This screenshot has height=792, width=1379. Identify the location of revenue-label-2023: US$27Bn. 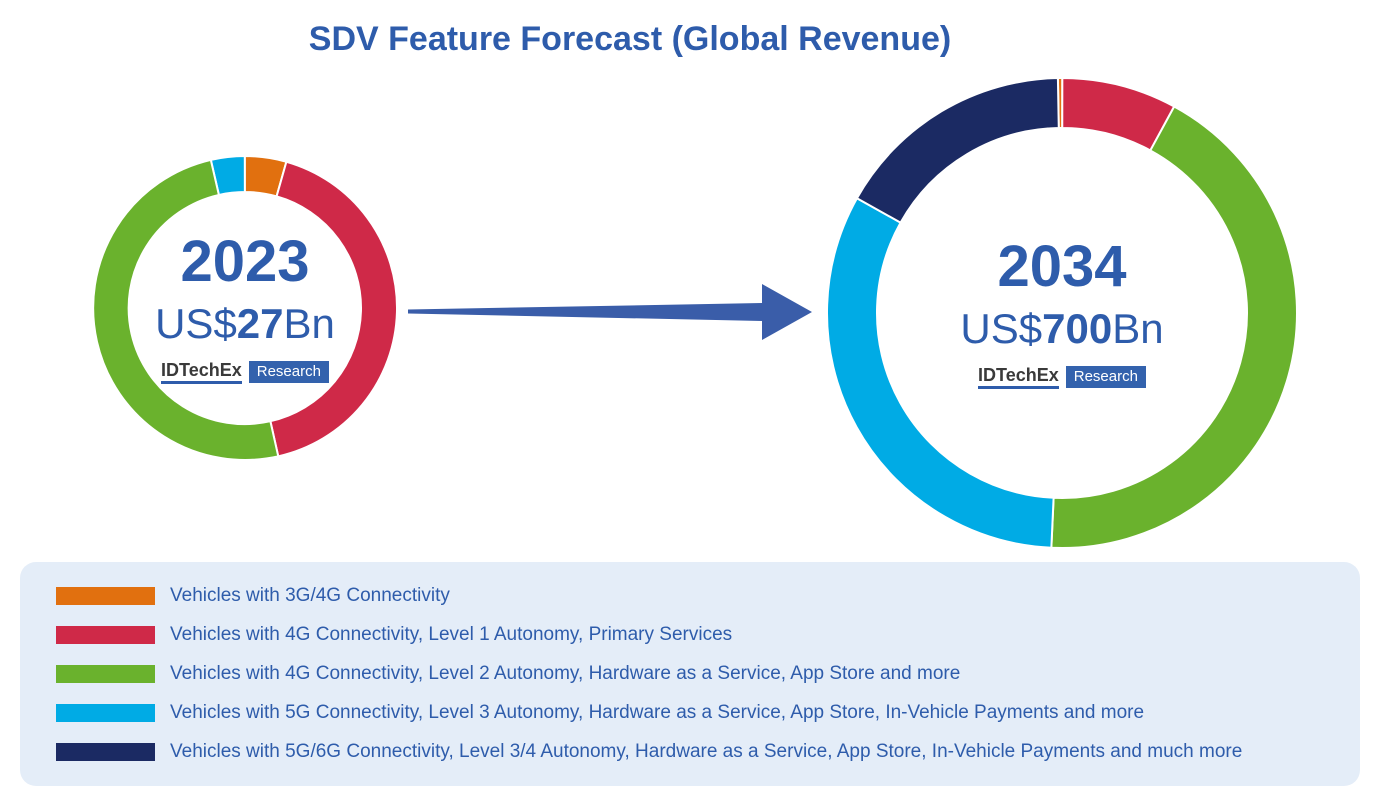
(245, 323).